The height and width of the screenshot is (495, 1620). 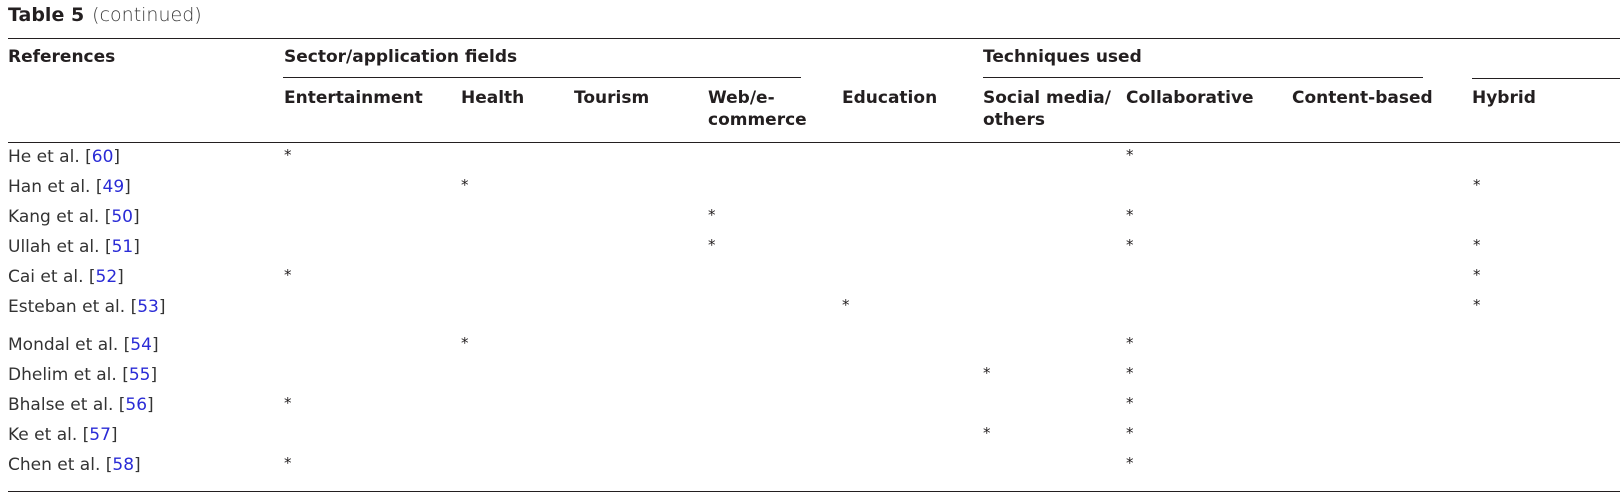 I want to click on table-caption: Table 5 (continued), so click(x=105, y=15).